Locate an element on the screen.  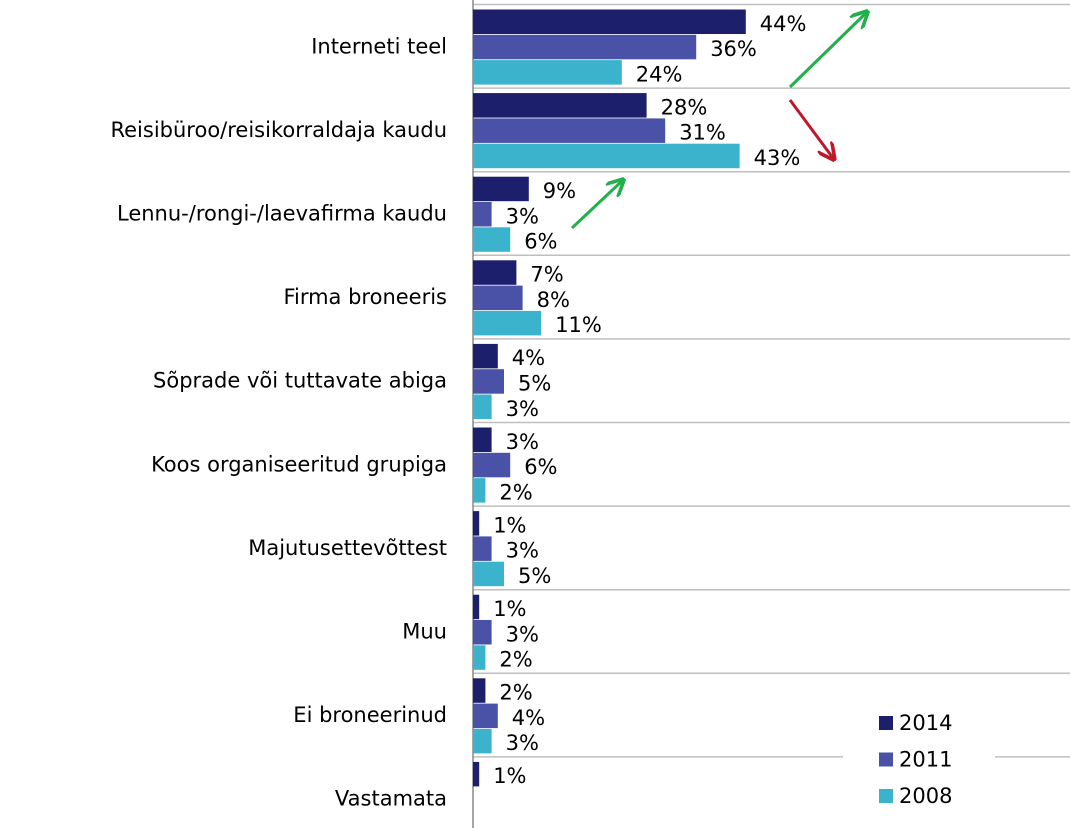
value-label: 31% is located at coordinates (702, 133).